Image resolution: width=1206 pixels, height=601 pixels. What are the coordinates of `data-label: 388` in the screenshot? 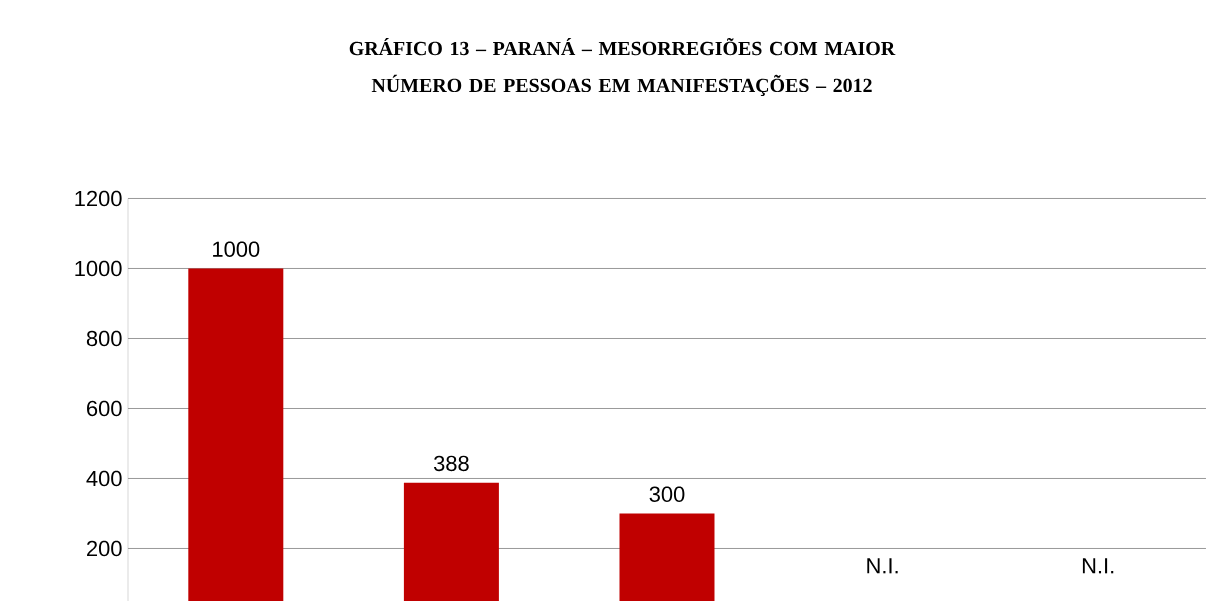 It's located at (451, 463).